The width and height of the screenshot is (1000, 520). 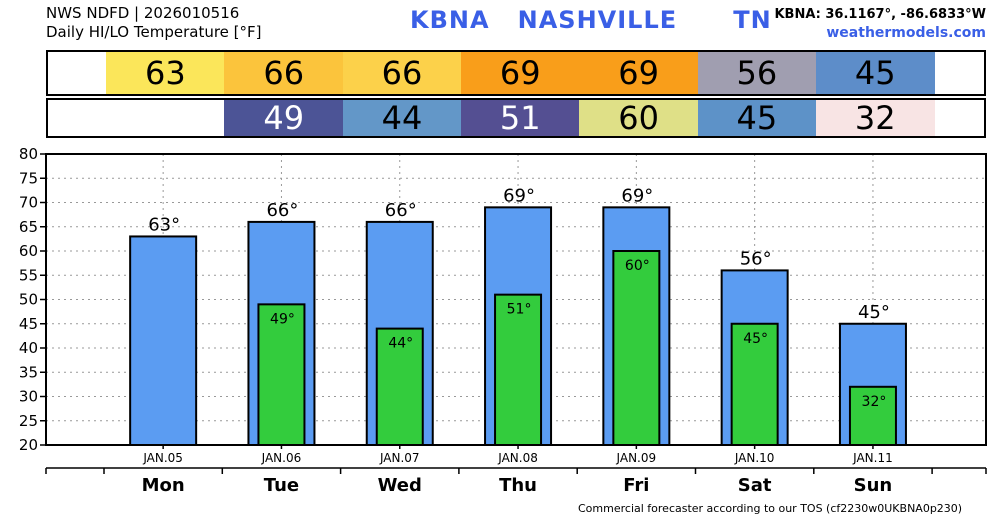 What do you see at coordinates (399, 458) in the screenshot?
I see `date-label: JAN.07` at bounding box center [399, 458].